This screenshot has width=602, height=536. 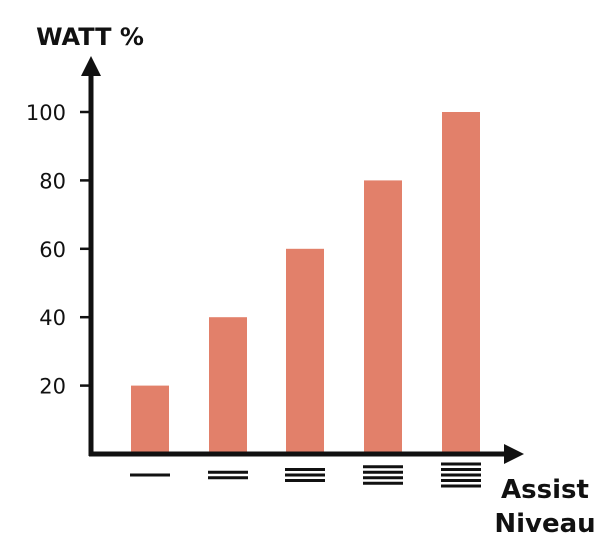 I want to click on x-axis-title-line-1: Assist, so click(x=545, y=490).